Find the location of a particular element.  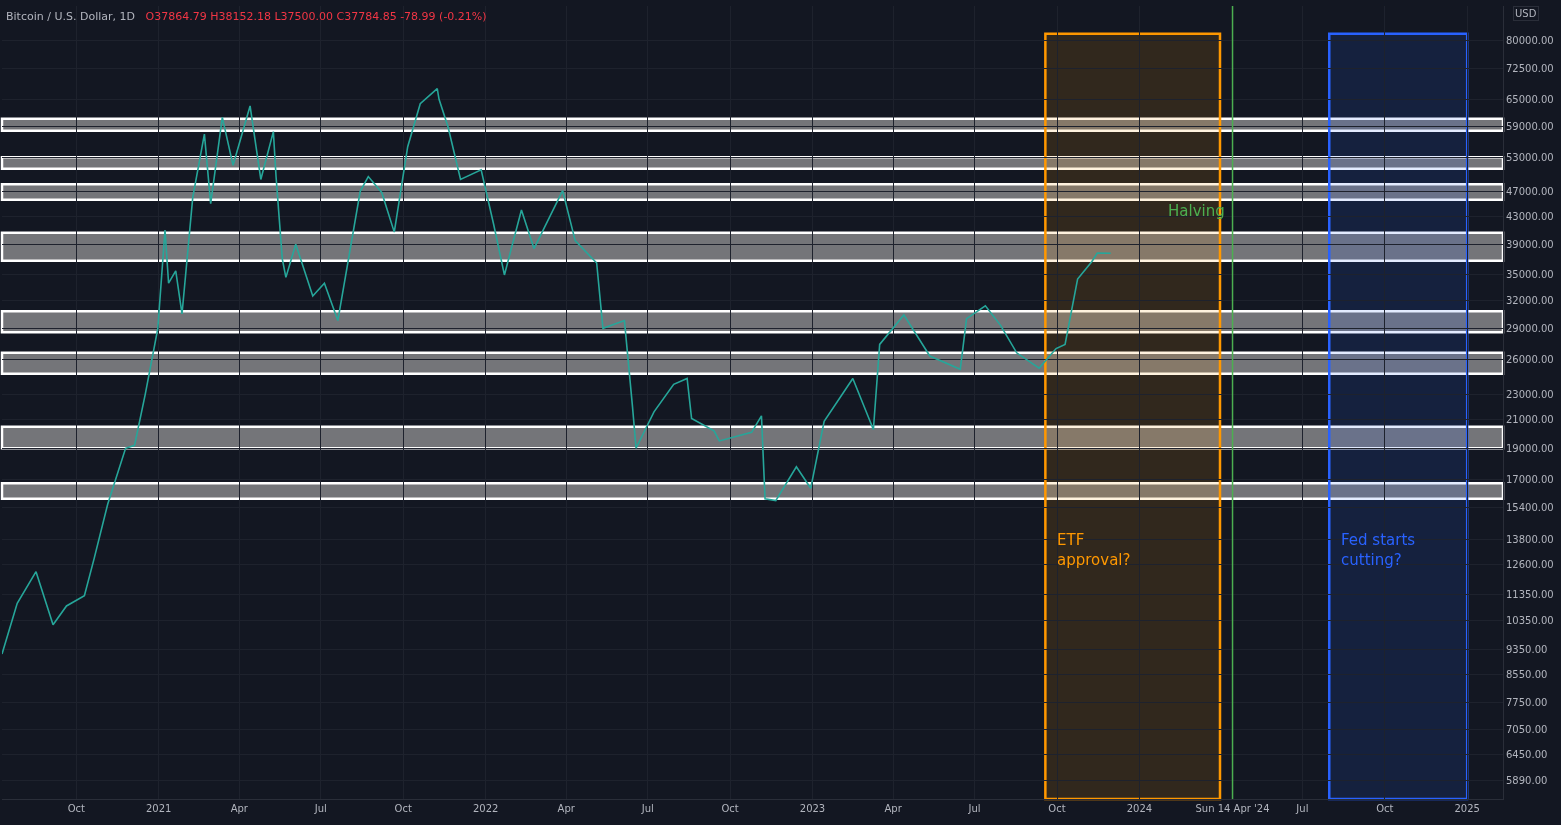

y-tick-label: 6450.00 is located at coordinates (1527, 755).